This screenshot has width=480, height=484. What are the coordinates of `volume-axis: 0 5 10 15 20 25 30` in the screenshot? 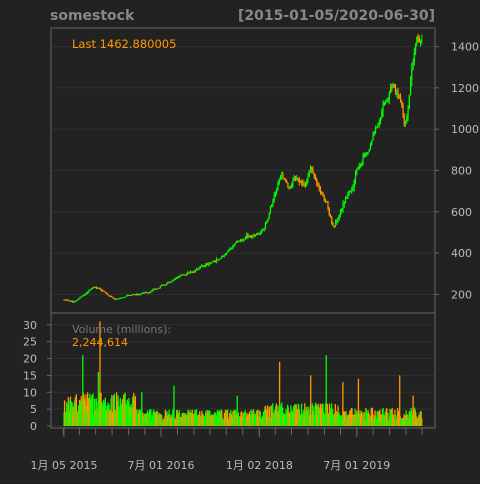 It's located at (37, 376).